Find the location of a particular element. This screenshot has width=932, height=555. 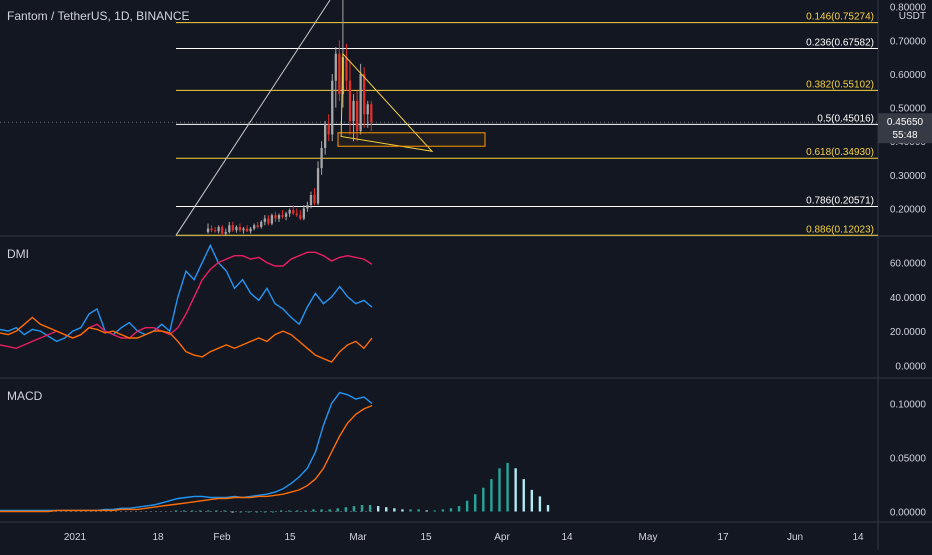

price-axis-tick: 0.60000 is located at coordinates (908, 75).